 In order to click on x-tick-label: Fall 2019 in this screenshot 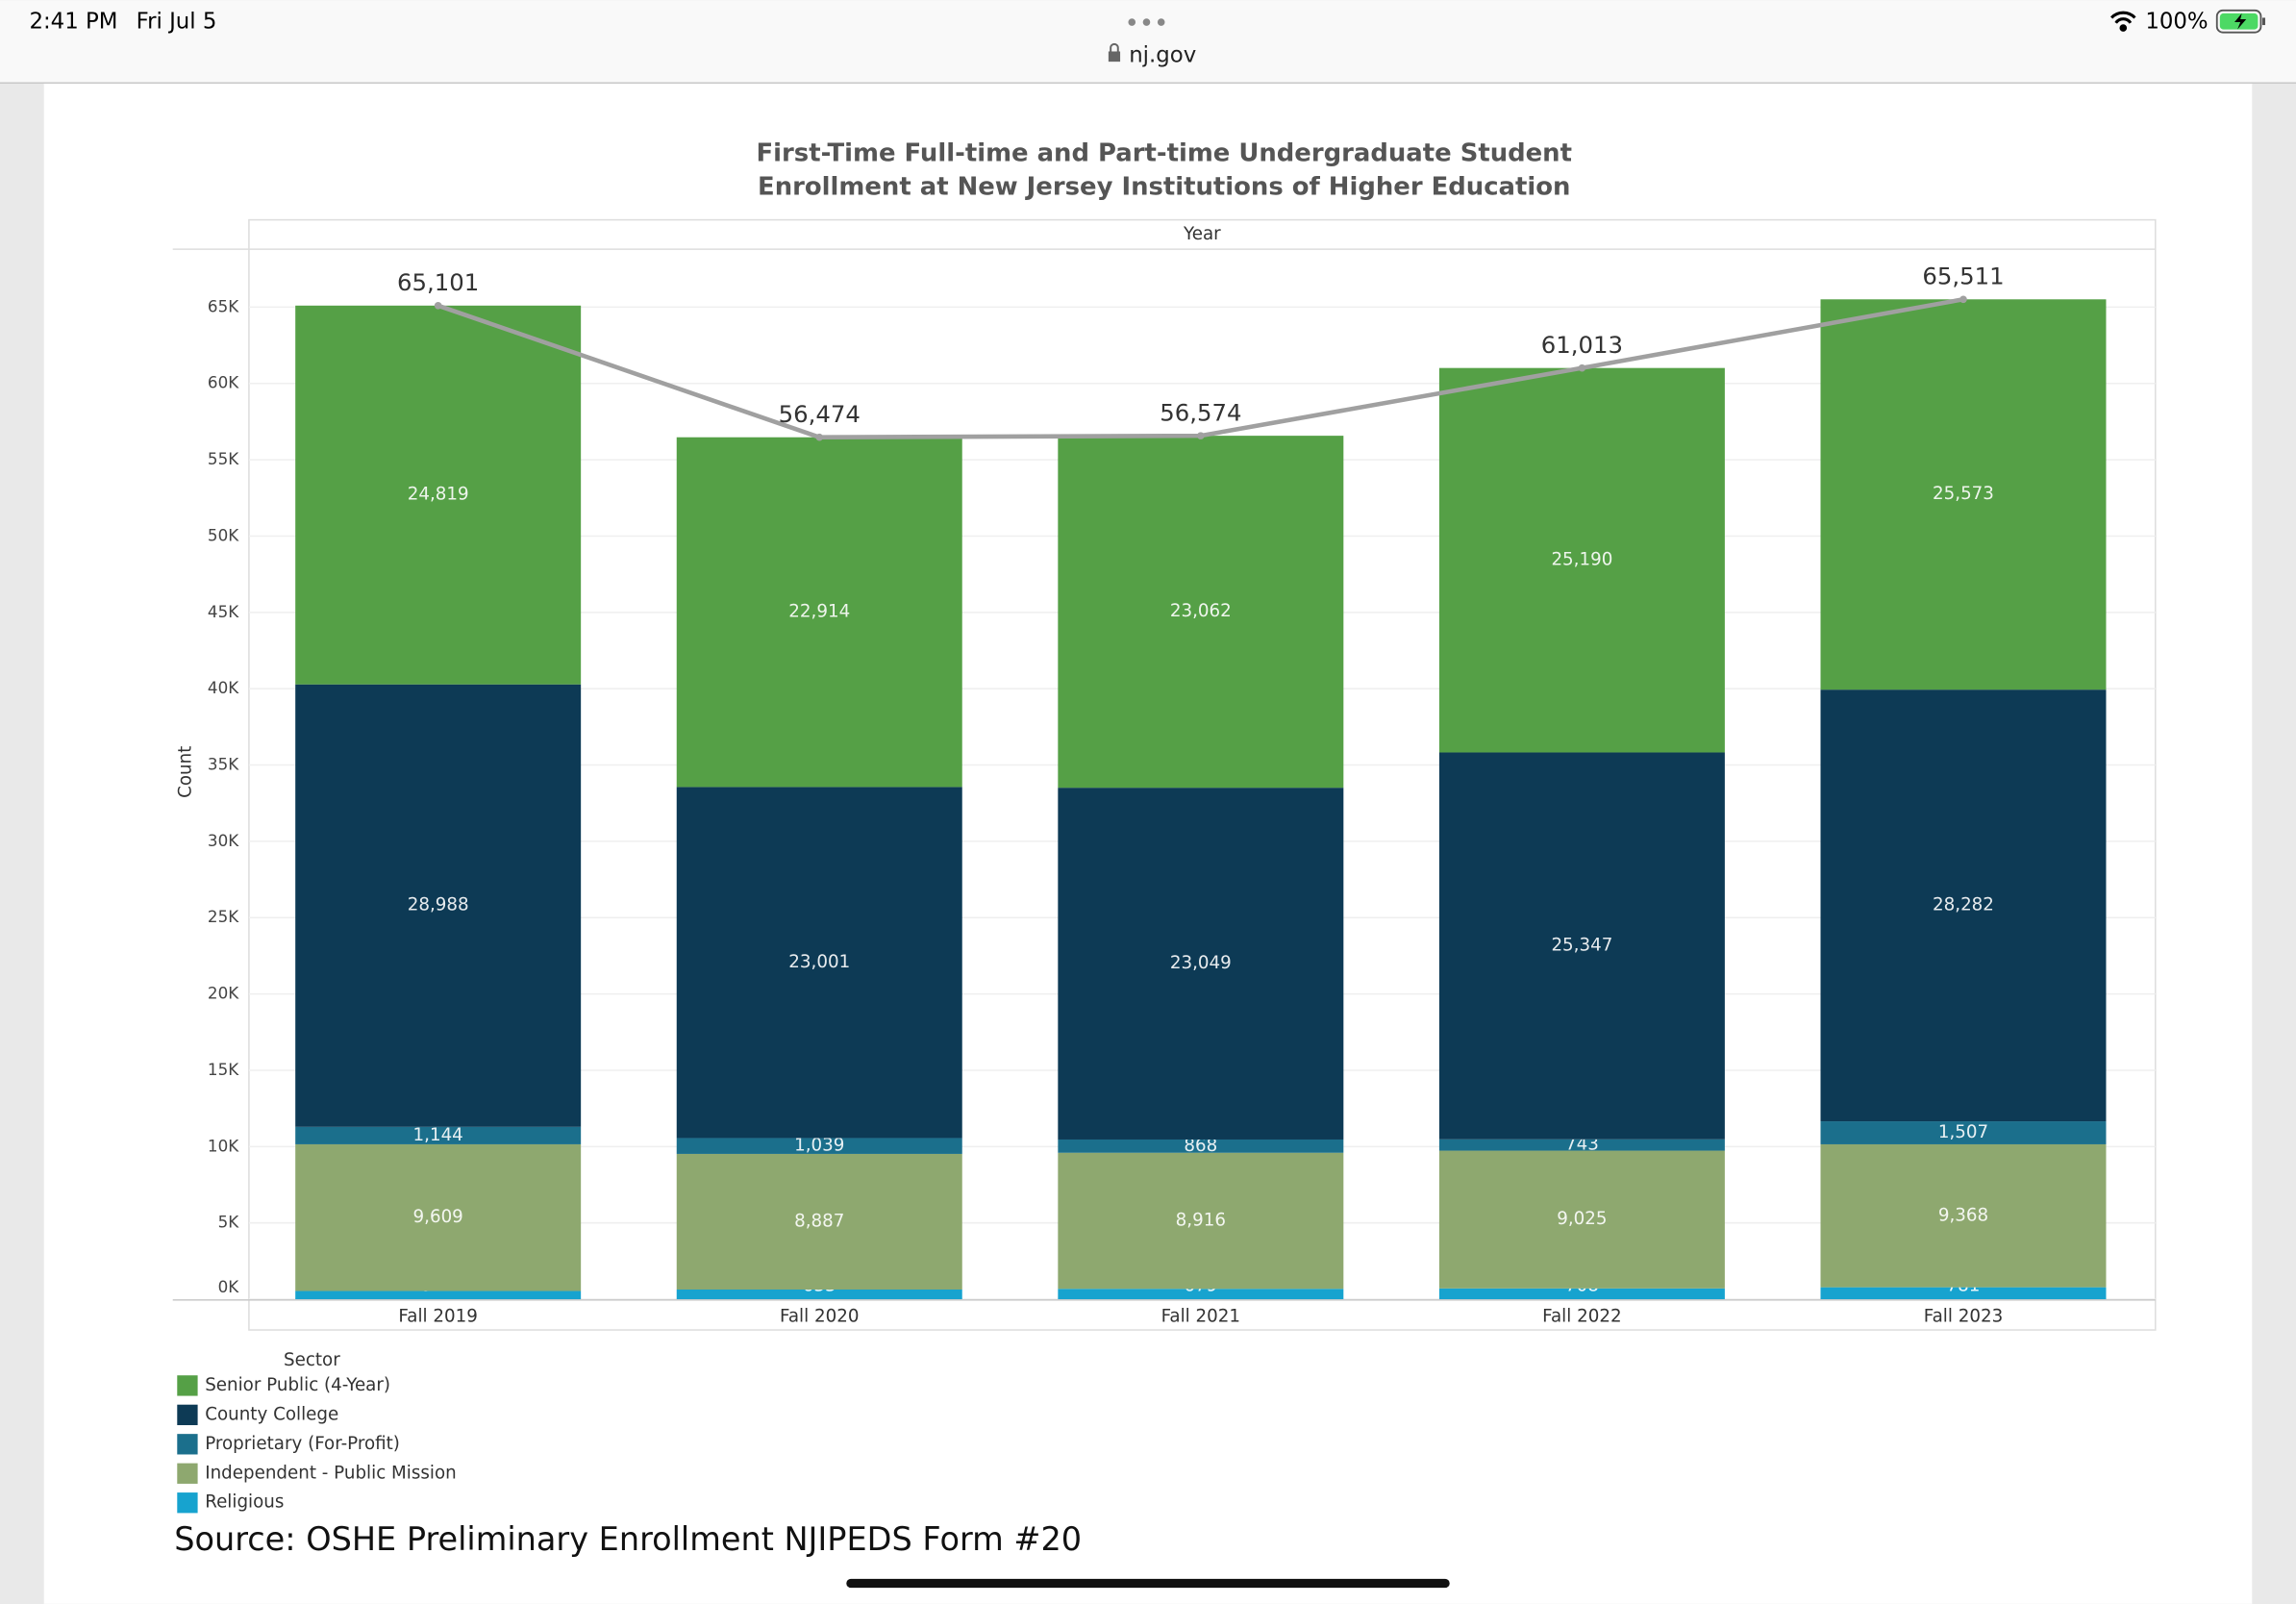, I will do `click(437, 1316)`.